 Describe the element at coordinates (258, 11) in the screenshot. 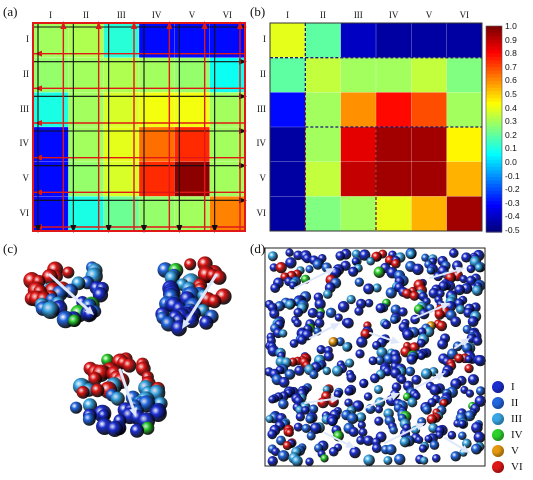

I see `panel-label-b: (b)` at that location.